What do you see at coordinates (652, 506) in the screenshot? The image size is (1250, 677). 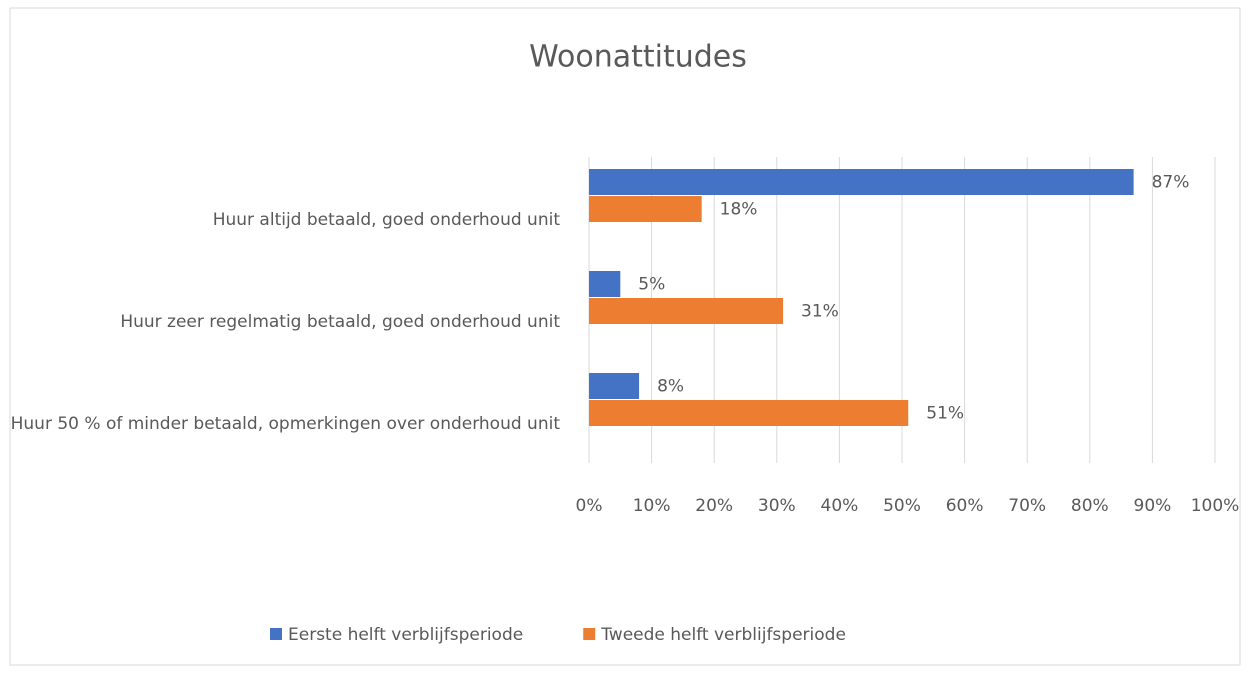 I see `x-tick-label: 10%` at bounding box center [652, 506].